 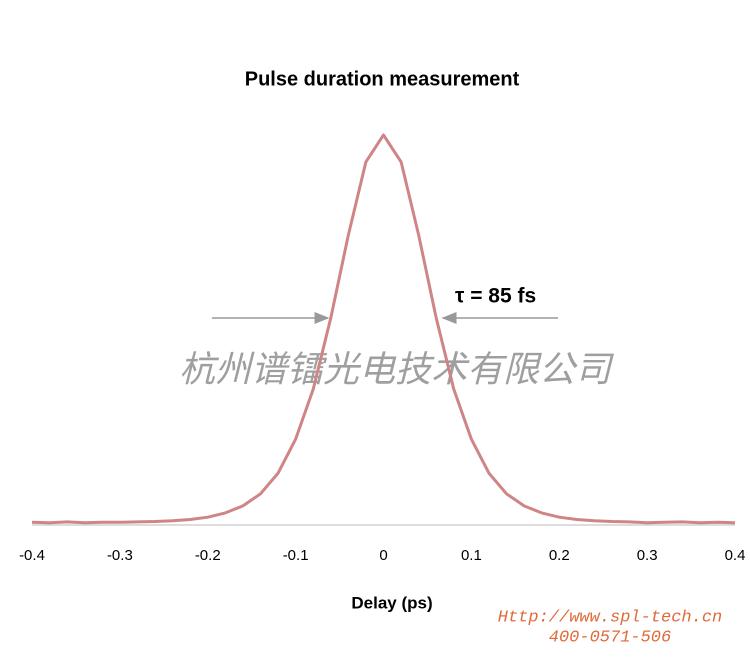 What do you see at coordinates (391, 602) in the screenshot?
I see `x-axis-label: Delay (ps)` at bounding box center [391, 602].